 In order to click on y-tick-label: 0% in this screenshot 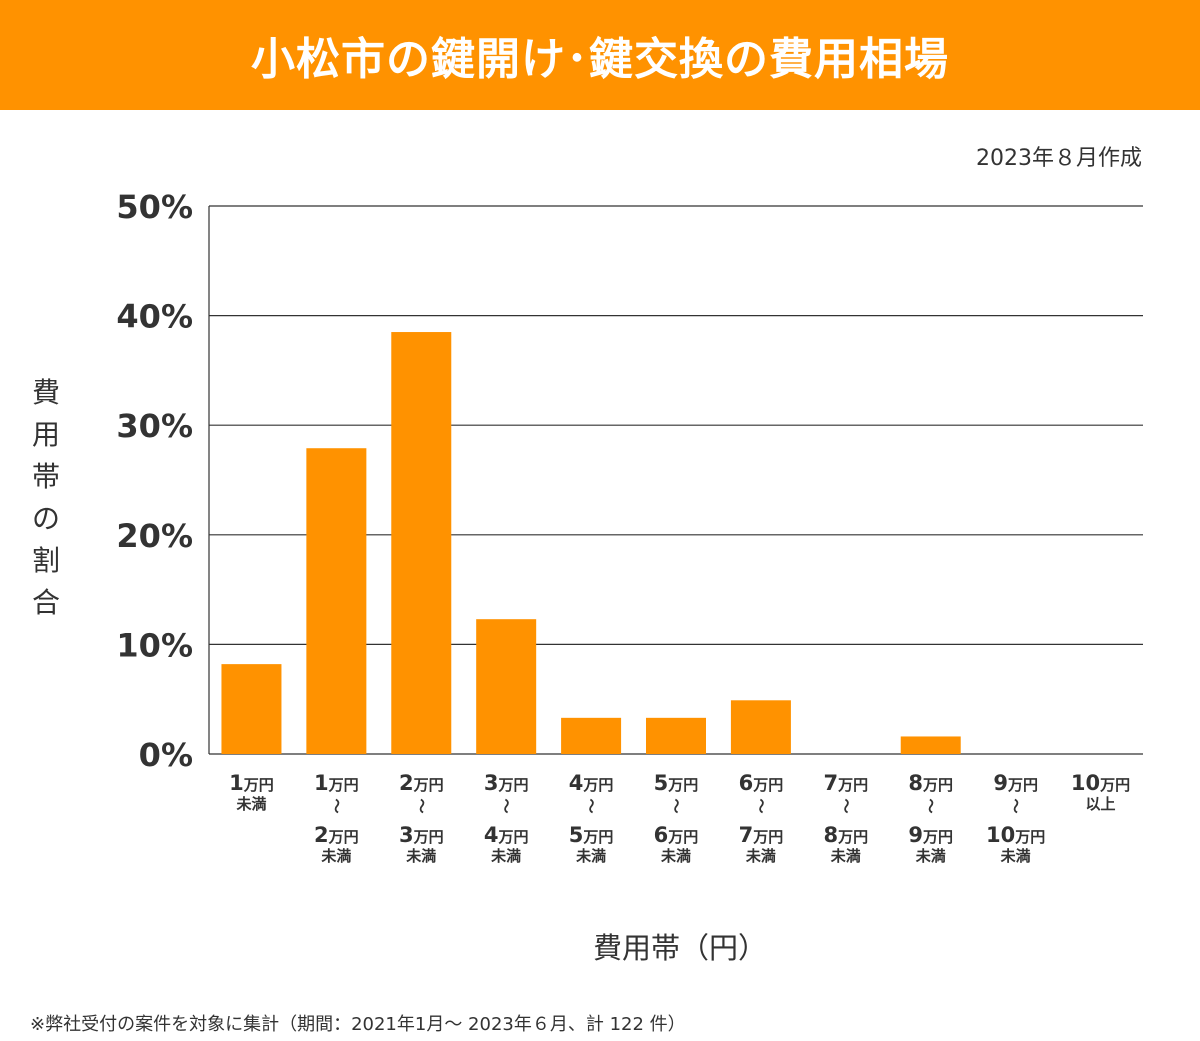, I will do `click(166, 755)`.